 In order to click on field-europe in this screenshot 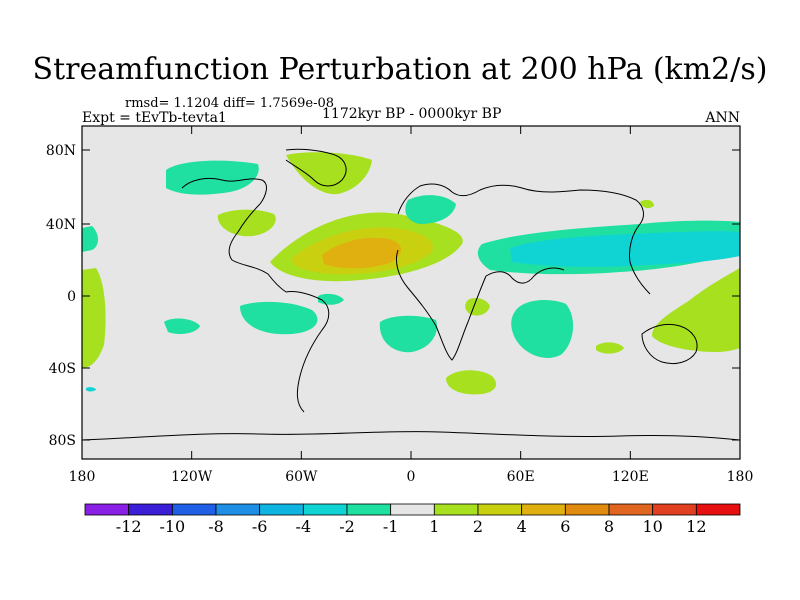, I will do `click(430, 209)`.